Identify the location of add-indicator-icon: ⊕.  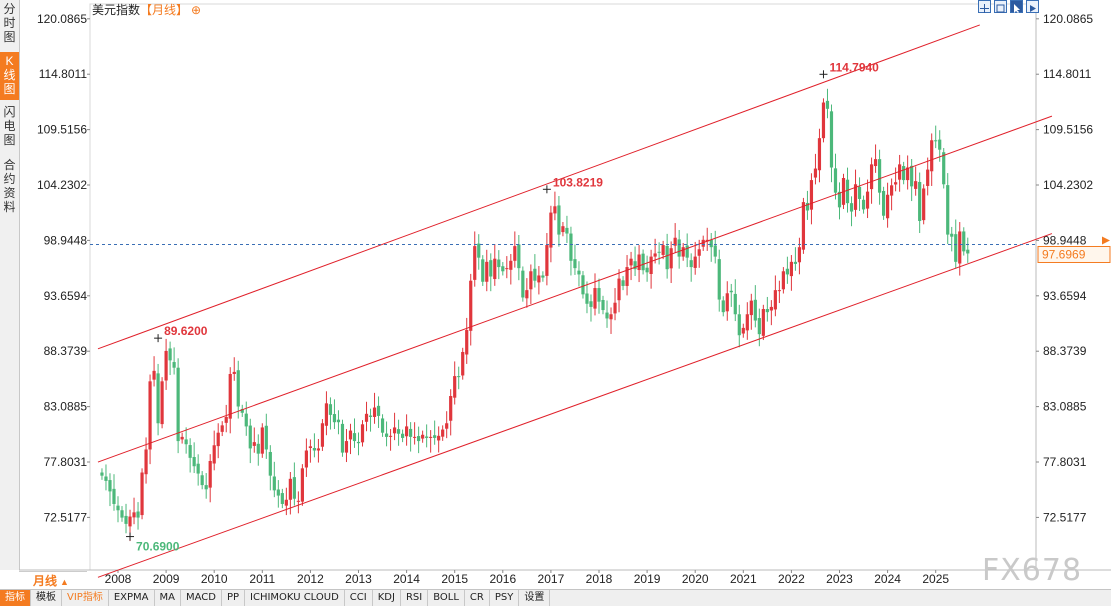
(196, 10).